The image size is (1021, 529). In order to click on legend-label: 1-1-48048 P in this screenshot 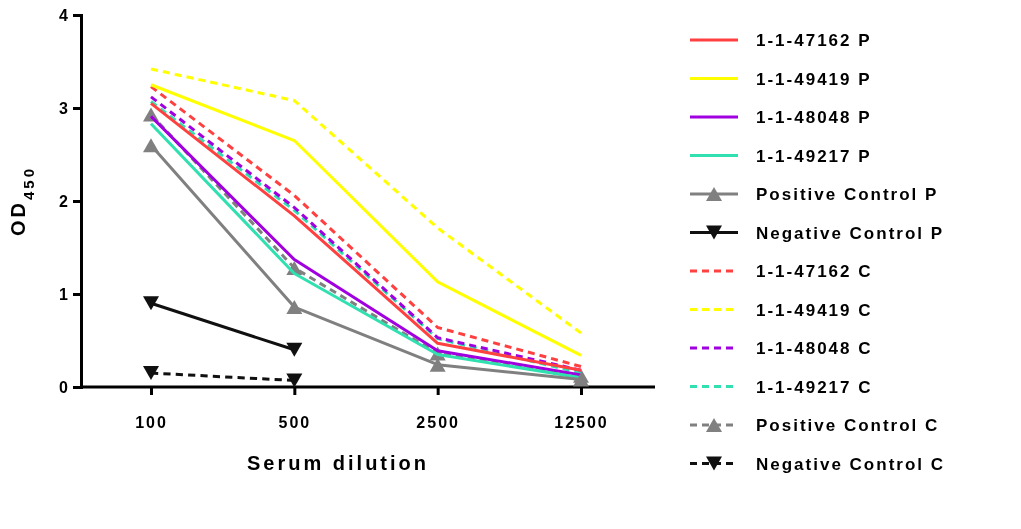, I will do `click(814, 117)`.